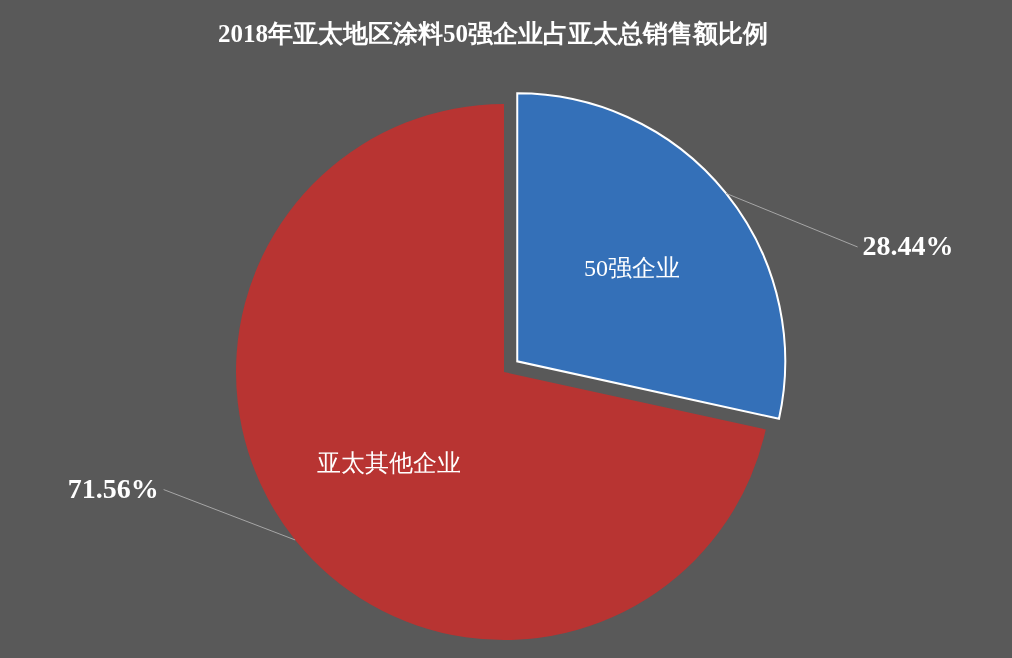 This screenshot has width=1012, height=658. I want to click on slice-label: 亚太其他企业, so click(389, 463).